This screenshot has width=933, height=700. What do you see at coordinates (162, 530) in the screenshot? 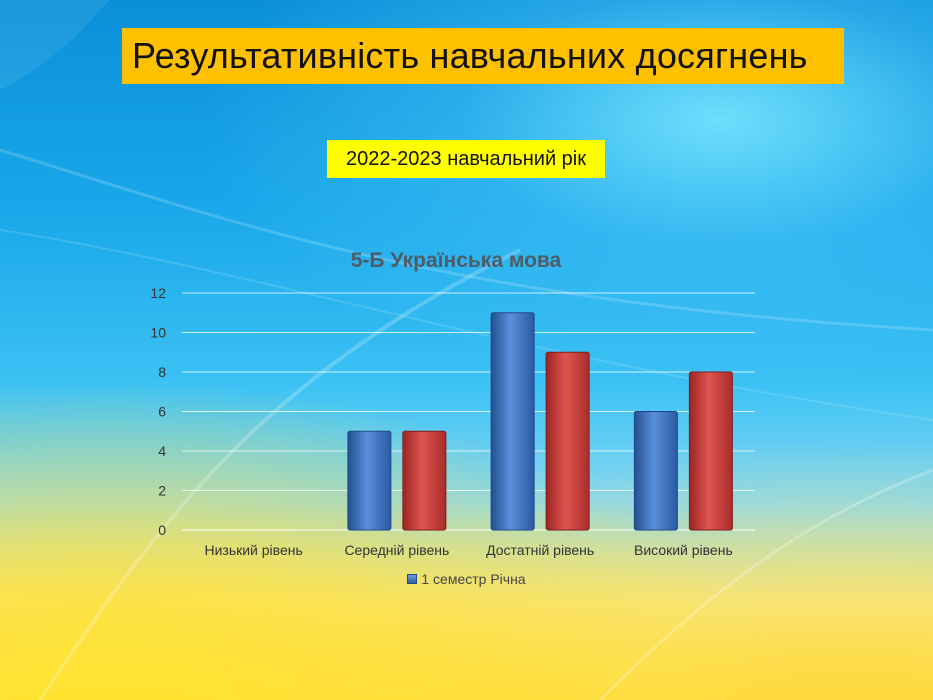
I see `y-tick-label: 0` at bounding box center [162, 530].